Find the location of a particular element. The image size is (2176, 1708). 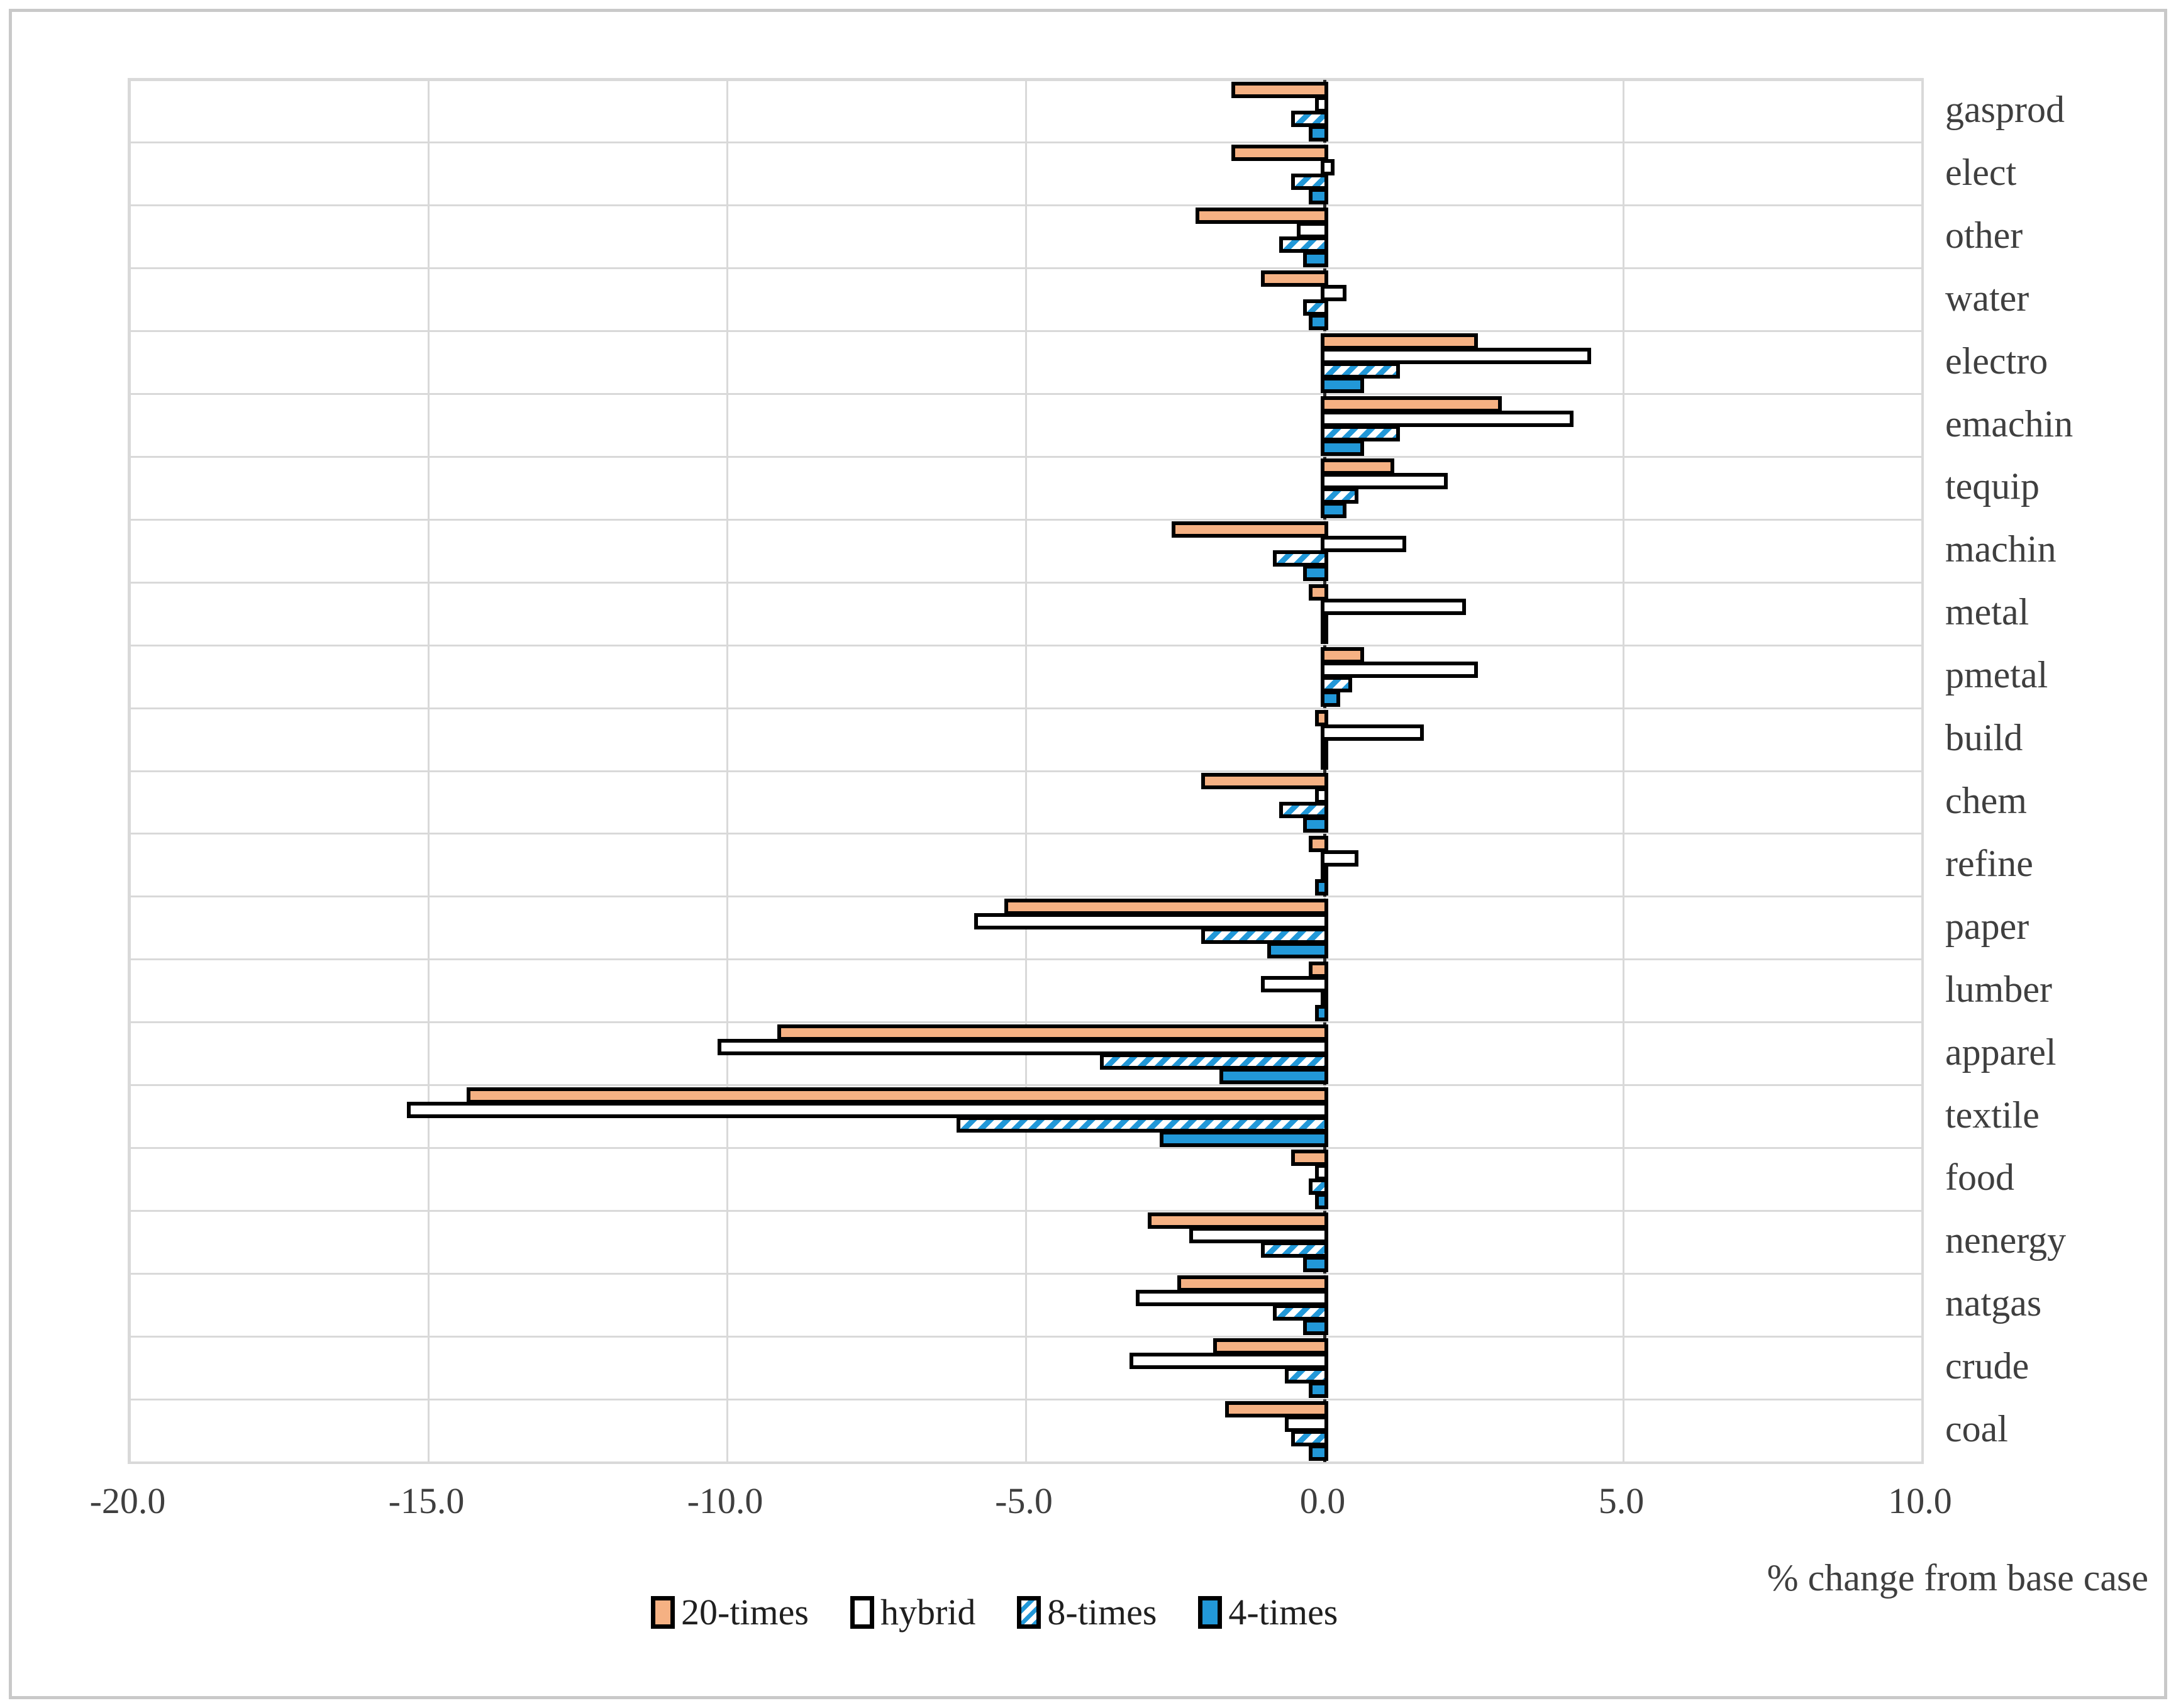

legend-swatch-4-times is located at coordinates (1210, 1612).